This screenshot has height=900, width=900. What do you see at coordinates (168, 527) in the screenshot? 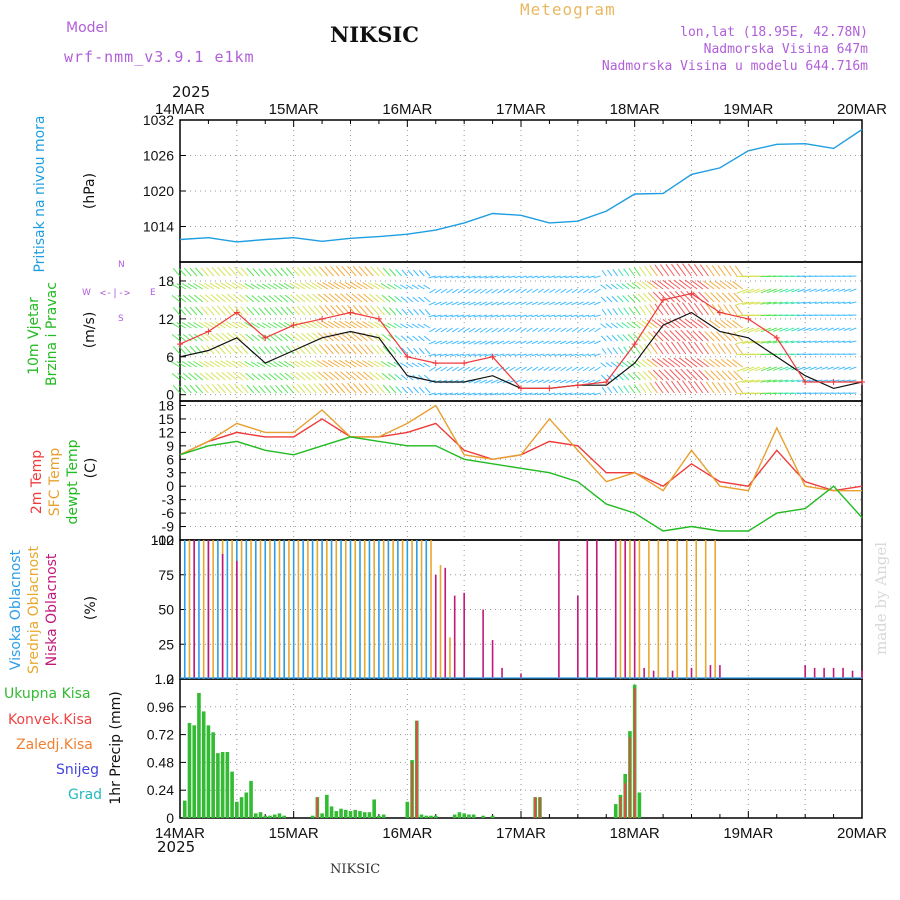
I see `y-tick-label: -9` at bounding box center [168, 527].